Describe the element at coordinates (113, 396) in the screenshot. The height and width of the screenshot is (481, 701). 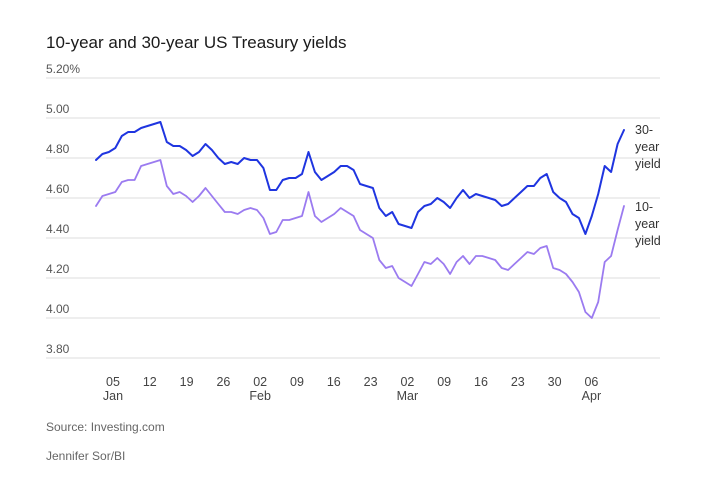
I see `x-tick-month-label: Jan` at that location.